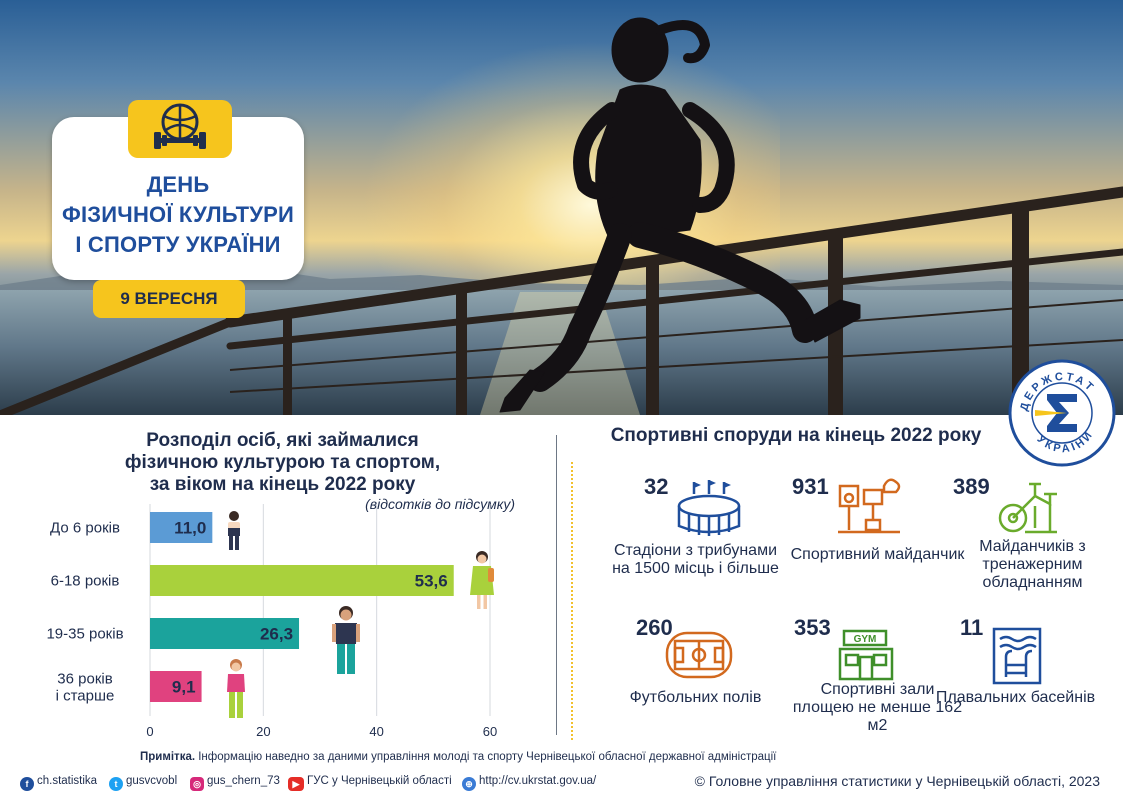 Image resolution: width=1123 pixels, height=794 pixels. What do you see at coordinates (676, 346) in the screenshot?
I see `railing-cables` at bounding box center [676, 346].